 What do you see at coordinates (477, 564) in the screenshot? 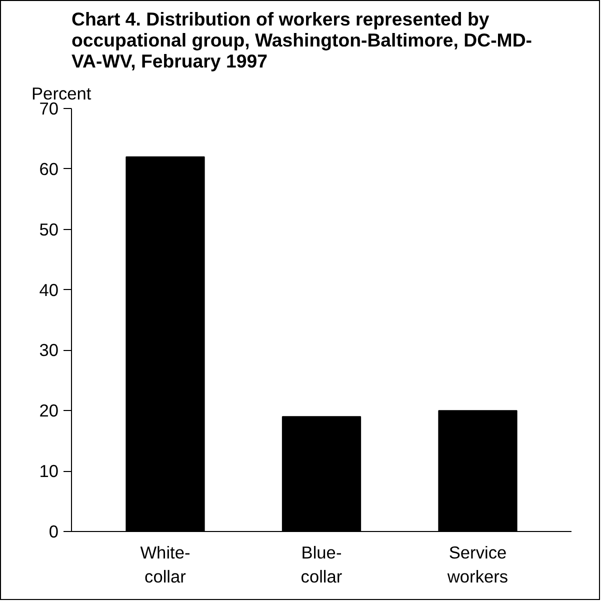
I see `x-tick-label: Service workers` at bounding box center [477, 564].